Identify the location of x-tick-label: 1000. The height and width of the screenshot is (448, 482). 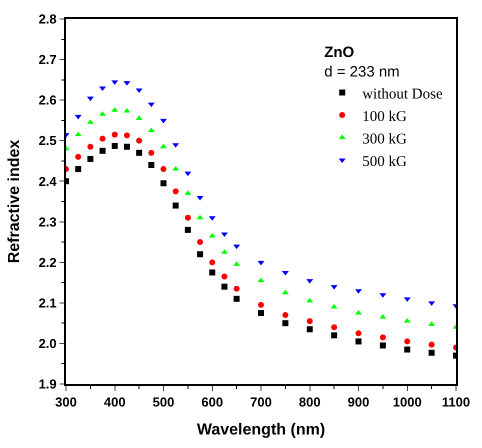
(407, 402).